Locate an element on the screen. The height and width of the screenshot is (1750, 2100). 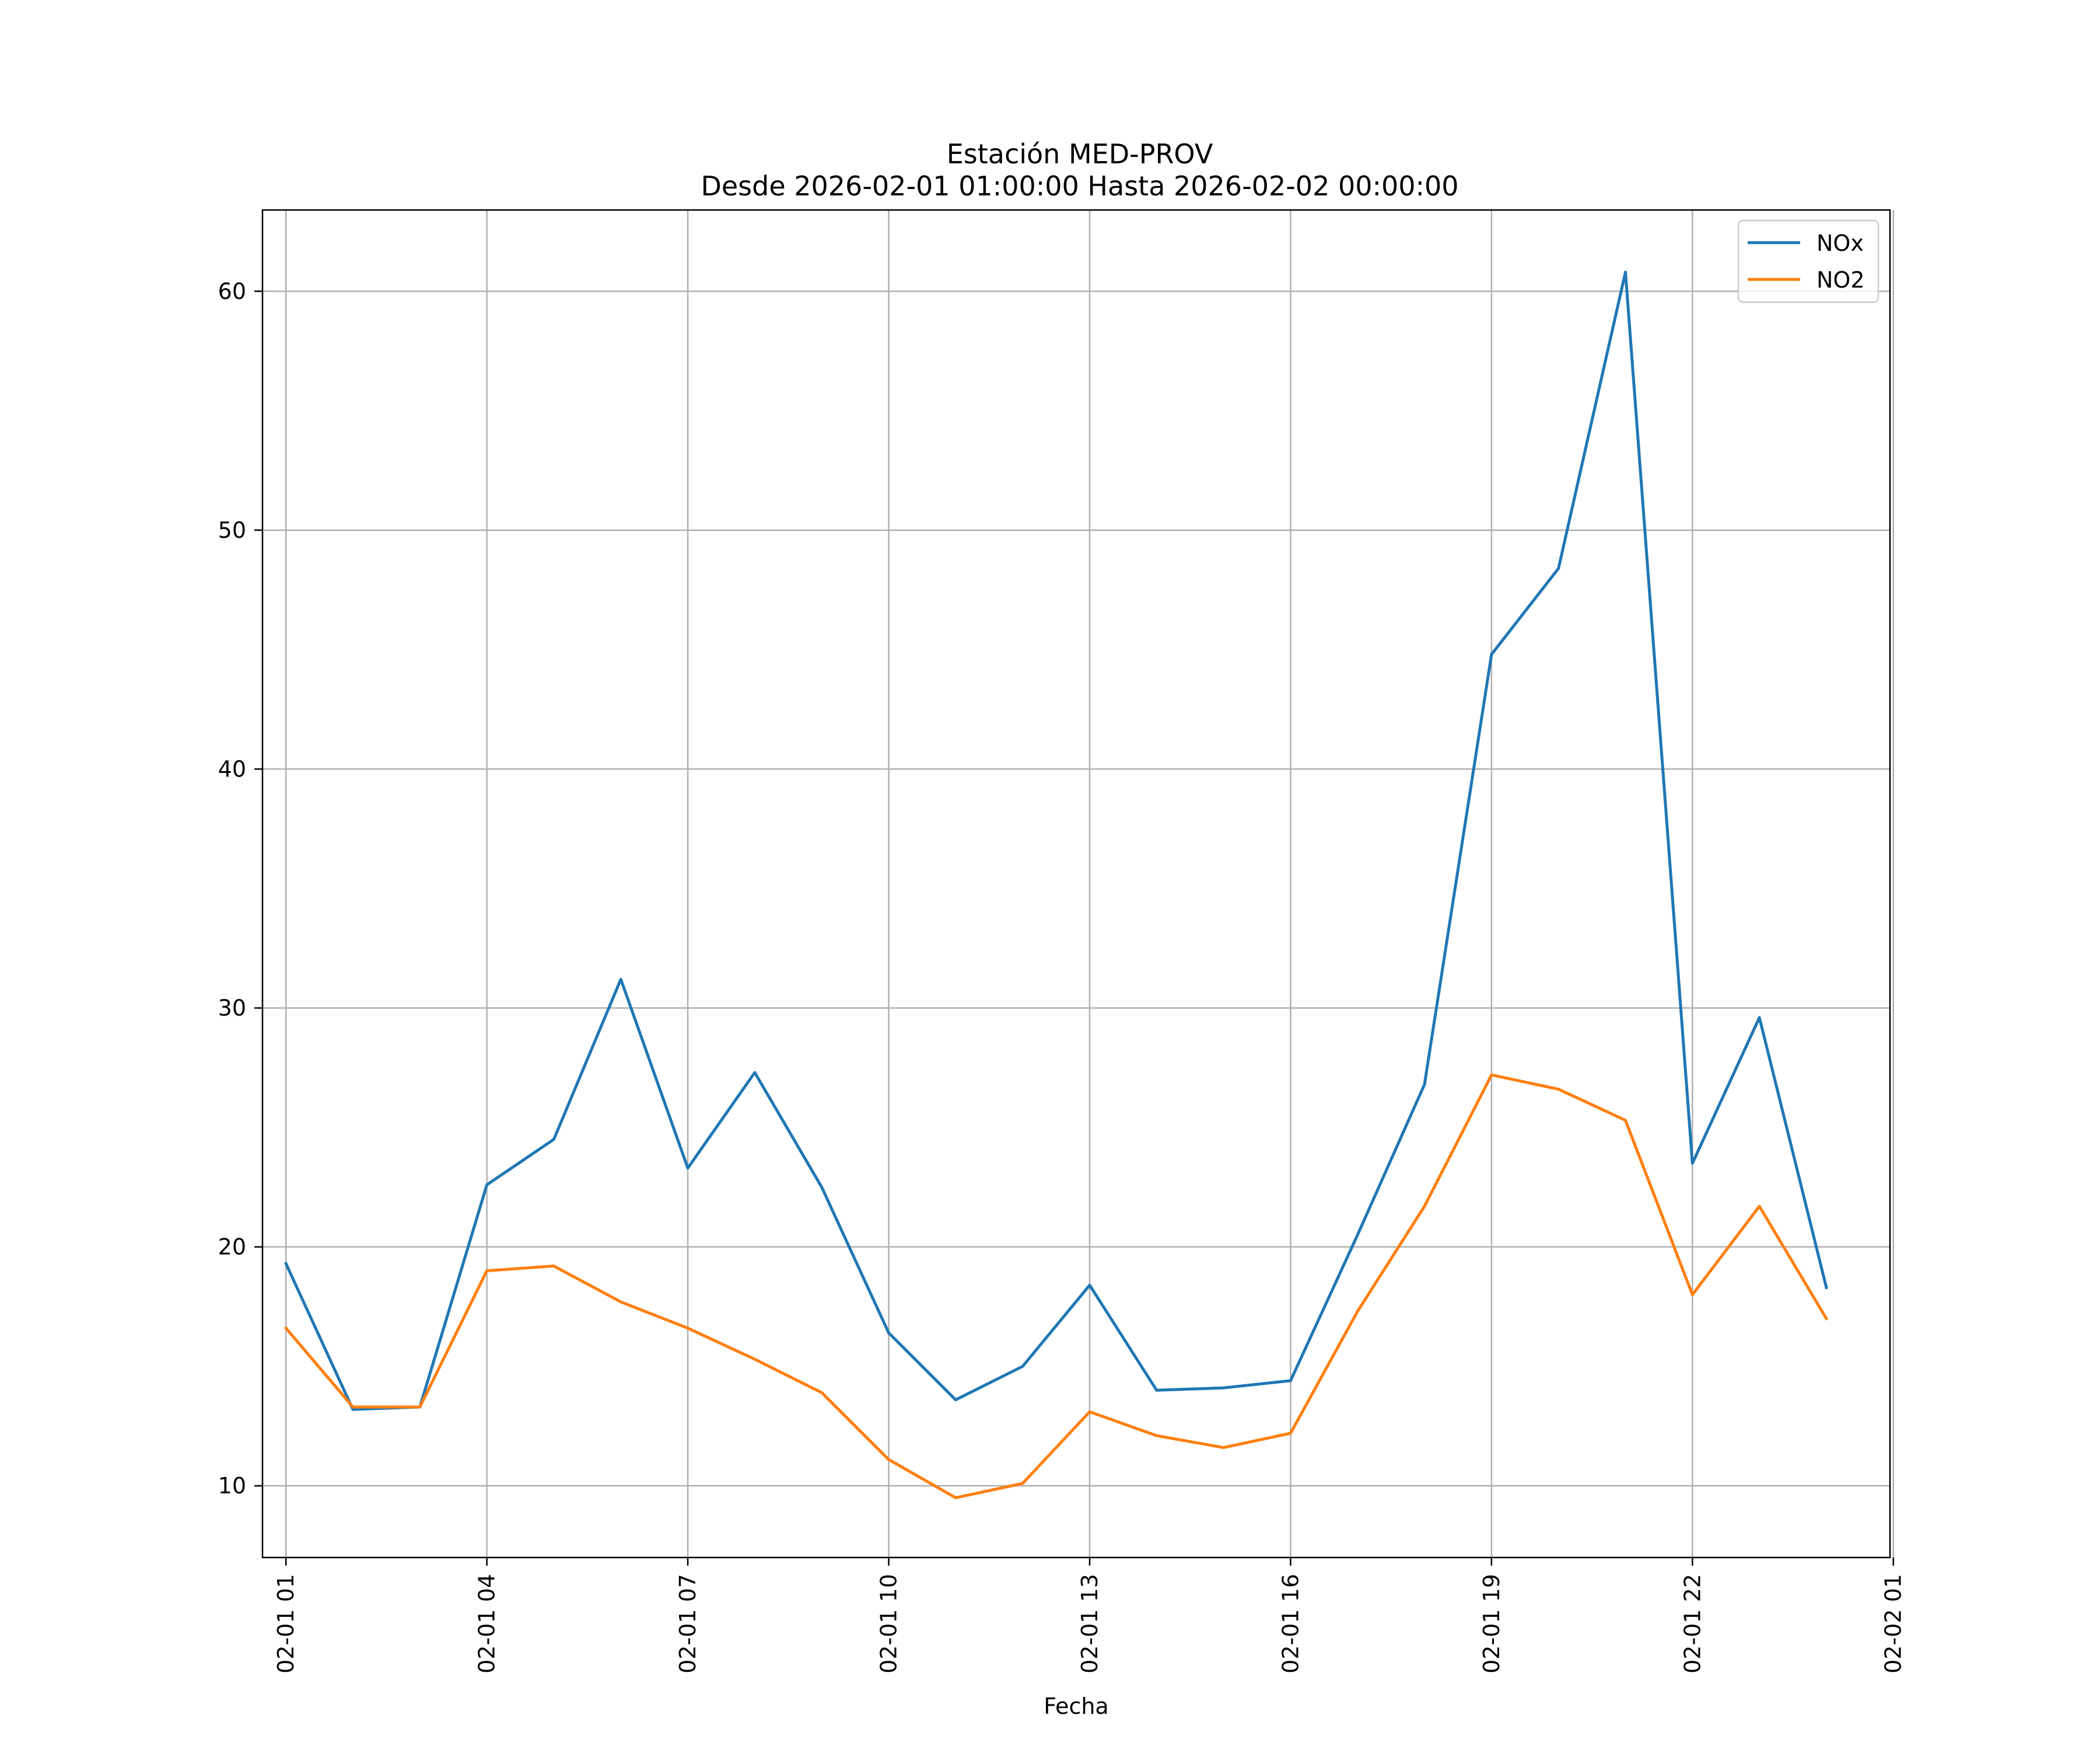
chart-title-line1: Estación MED-PROV is located at coordinates (1080, 154).